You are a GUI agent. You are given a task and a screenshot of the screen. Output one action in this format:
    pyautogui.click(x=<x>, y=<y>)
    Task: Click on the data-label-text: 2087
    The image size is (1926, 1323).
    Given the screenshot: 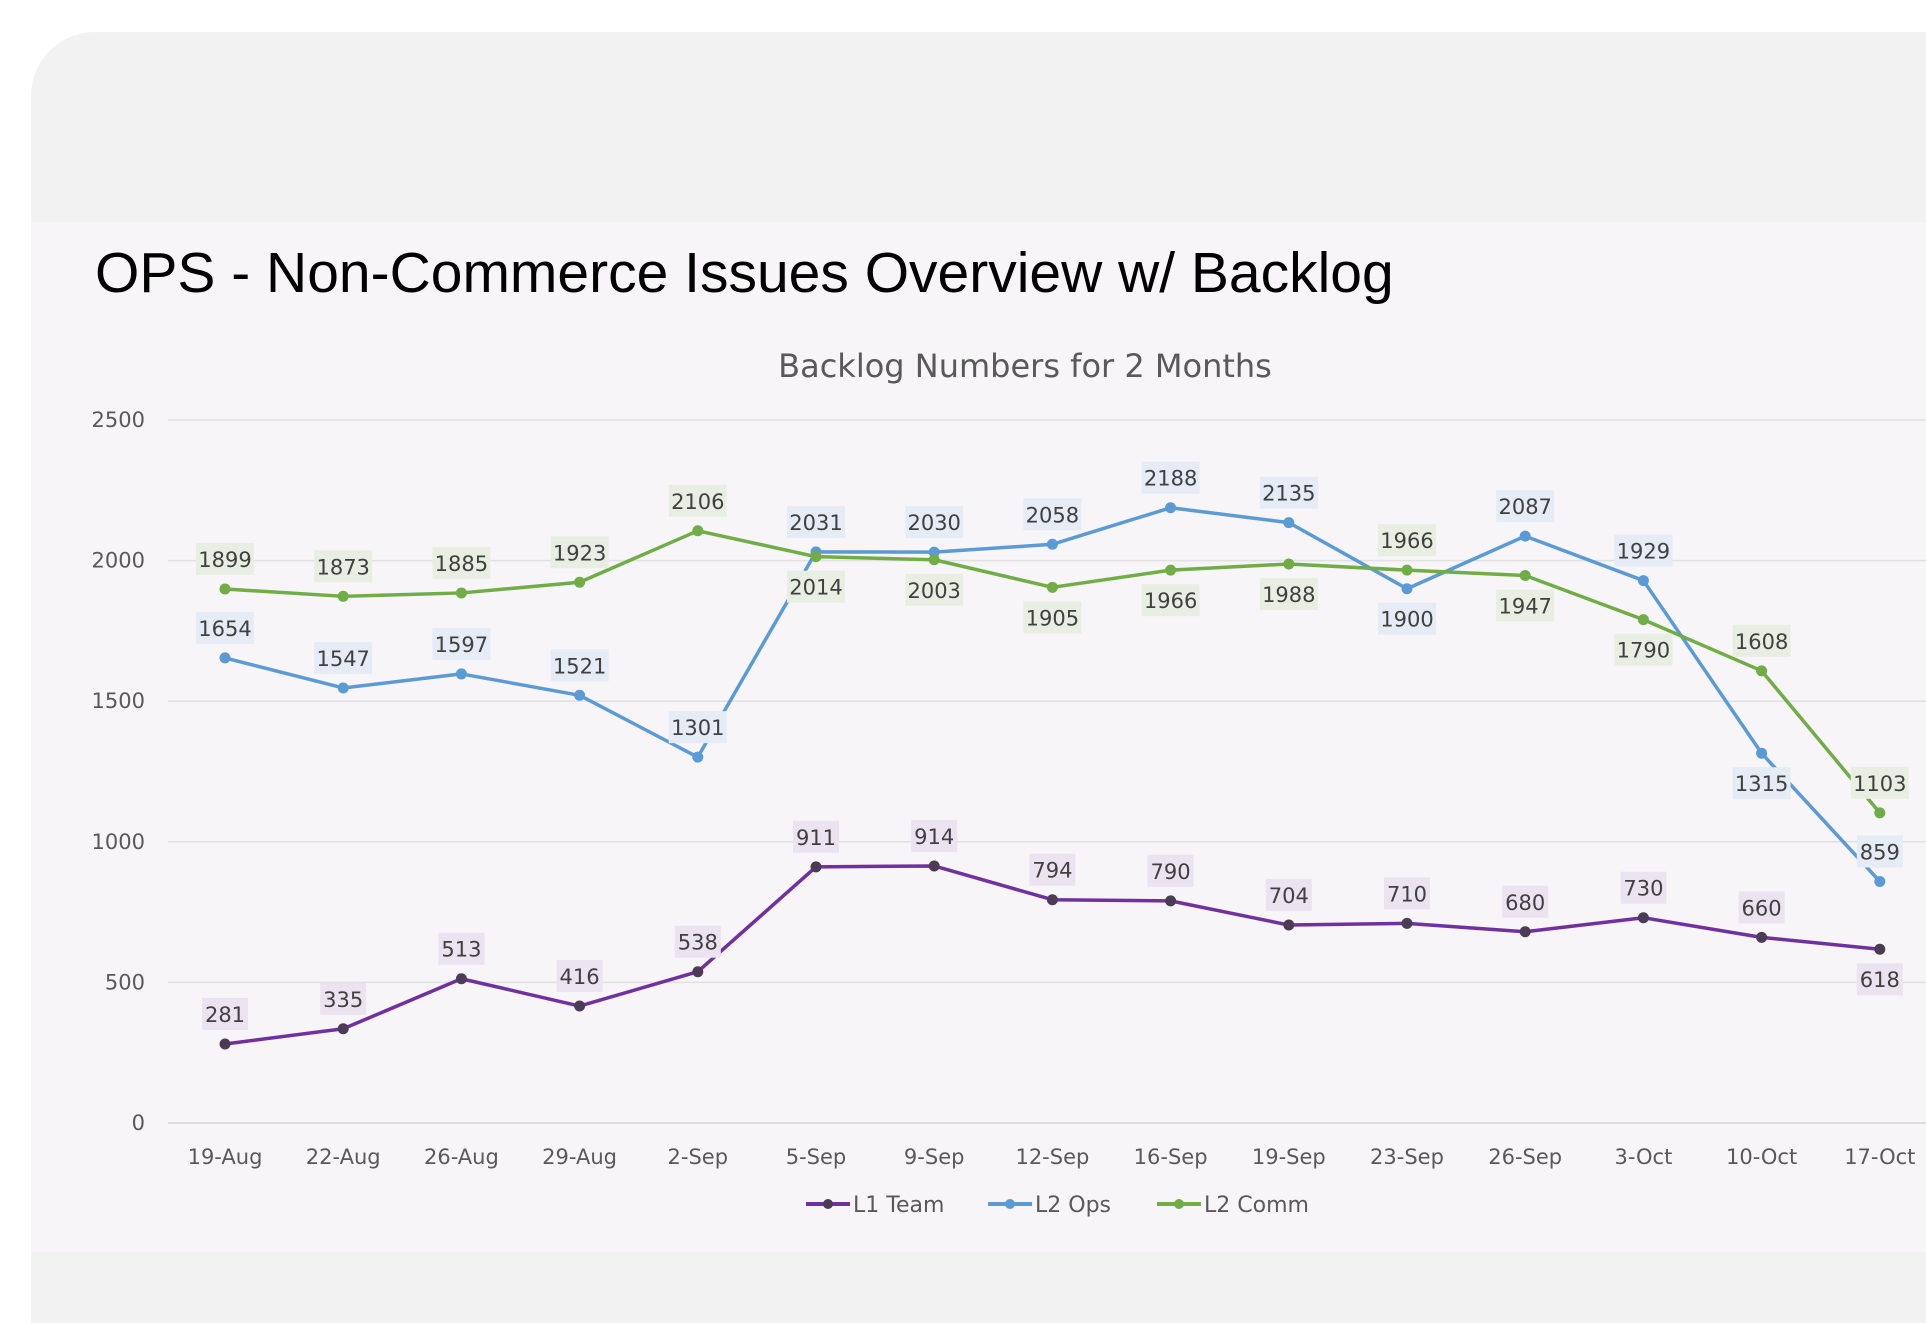 What is the action you would take?
    pyautogui.click(x=1524, y=507)
    